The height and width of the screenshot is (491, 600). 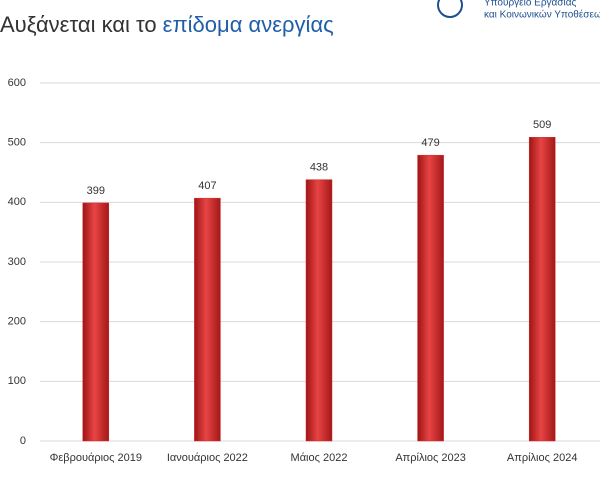 What do you see at coordinates (17, 262) in the screenshot?
I see `y-tick-label: 300` at bounding box center [17, 262].